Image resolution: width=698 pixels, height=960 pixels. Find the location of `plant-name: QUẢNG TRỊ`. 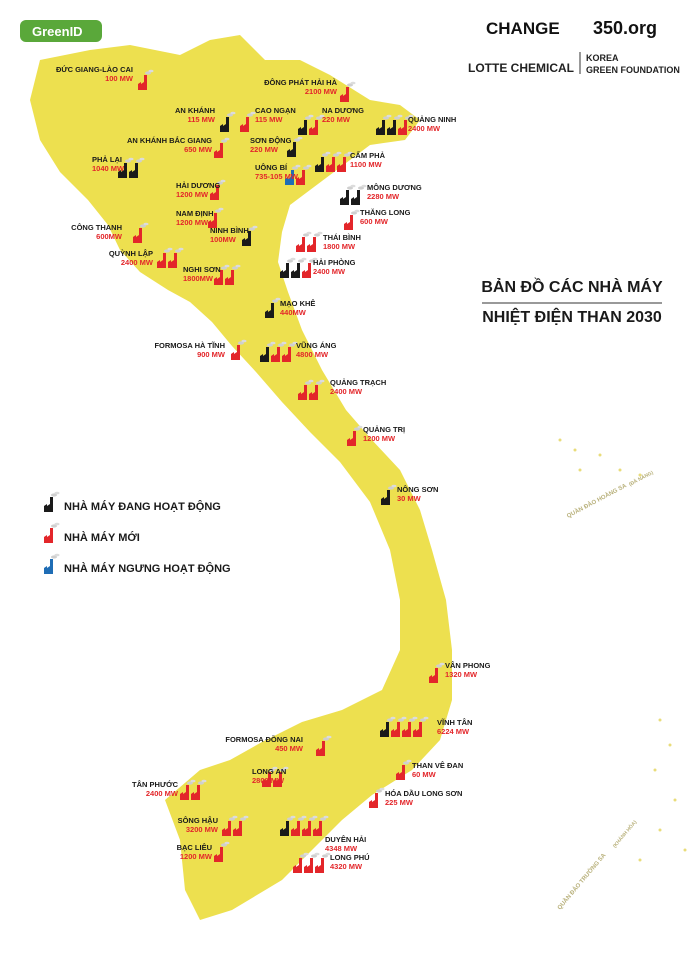

plant-name: QUẢNG TRỊ is located at coordinates (384, 429).